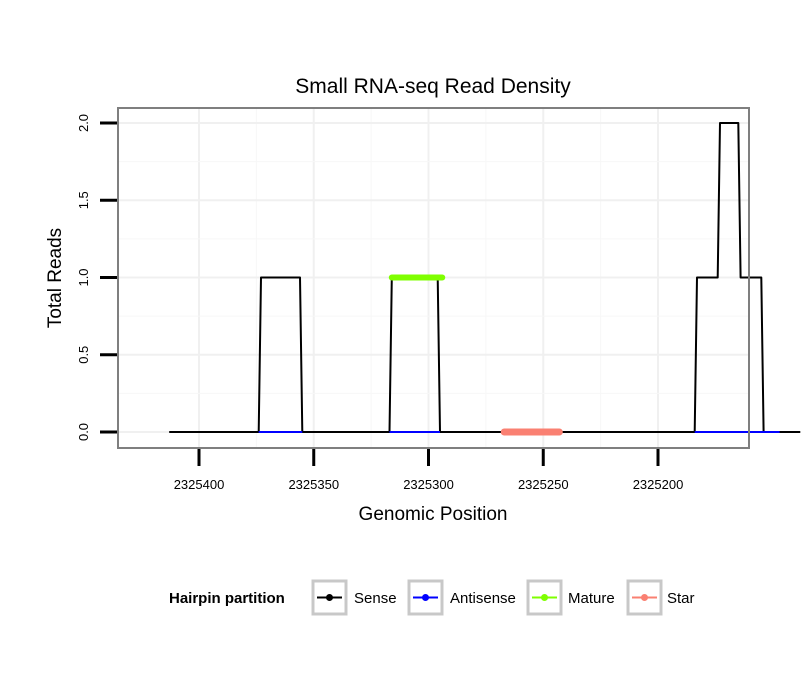  Describe the element at coordinates (199, 484) in the screenshot. I see `x-tick-label: 2325400` at that location.